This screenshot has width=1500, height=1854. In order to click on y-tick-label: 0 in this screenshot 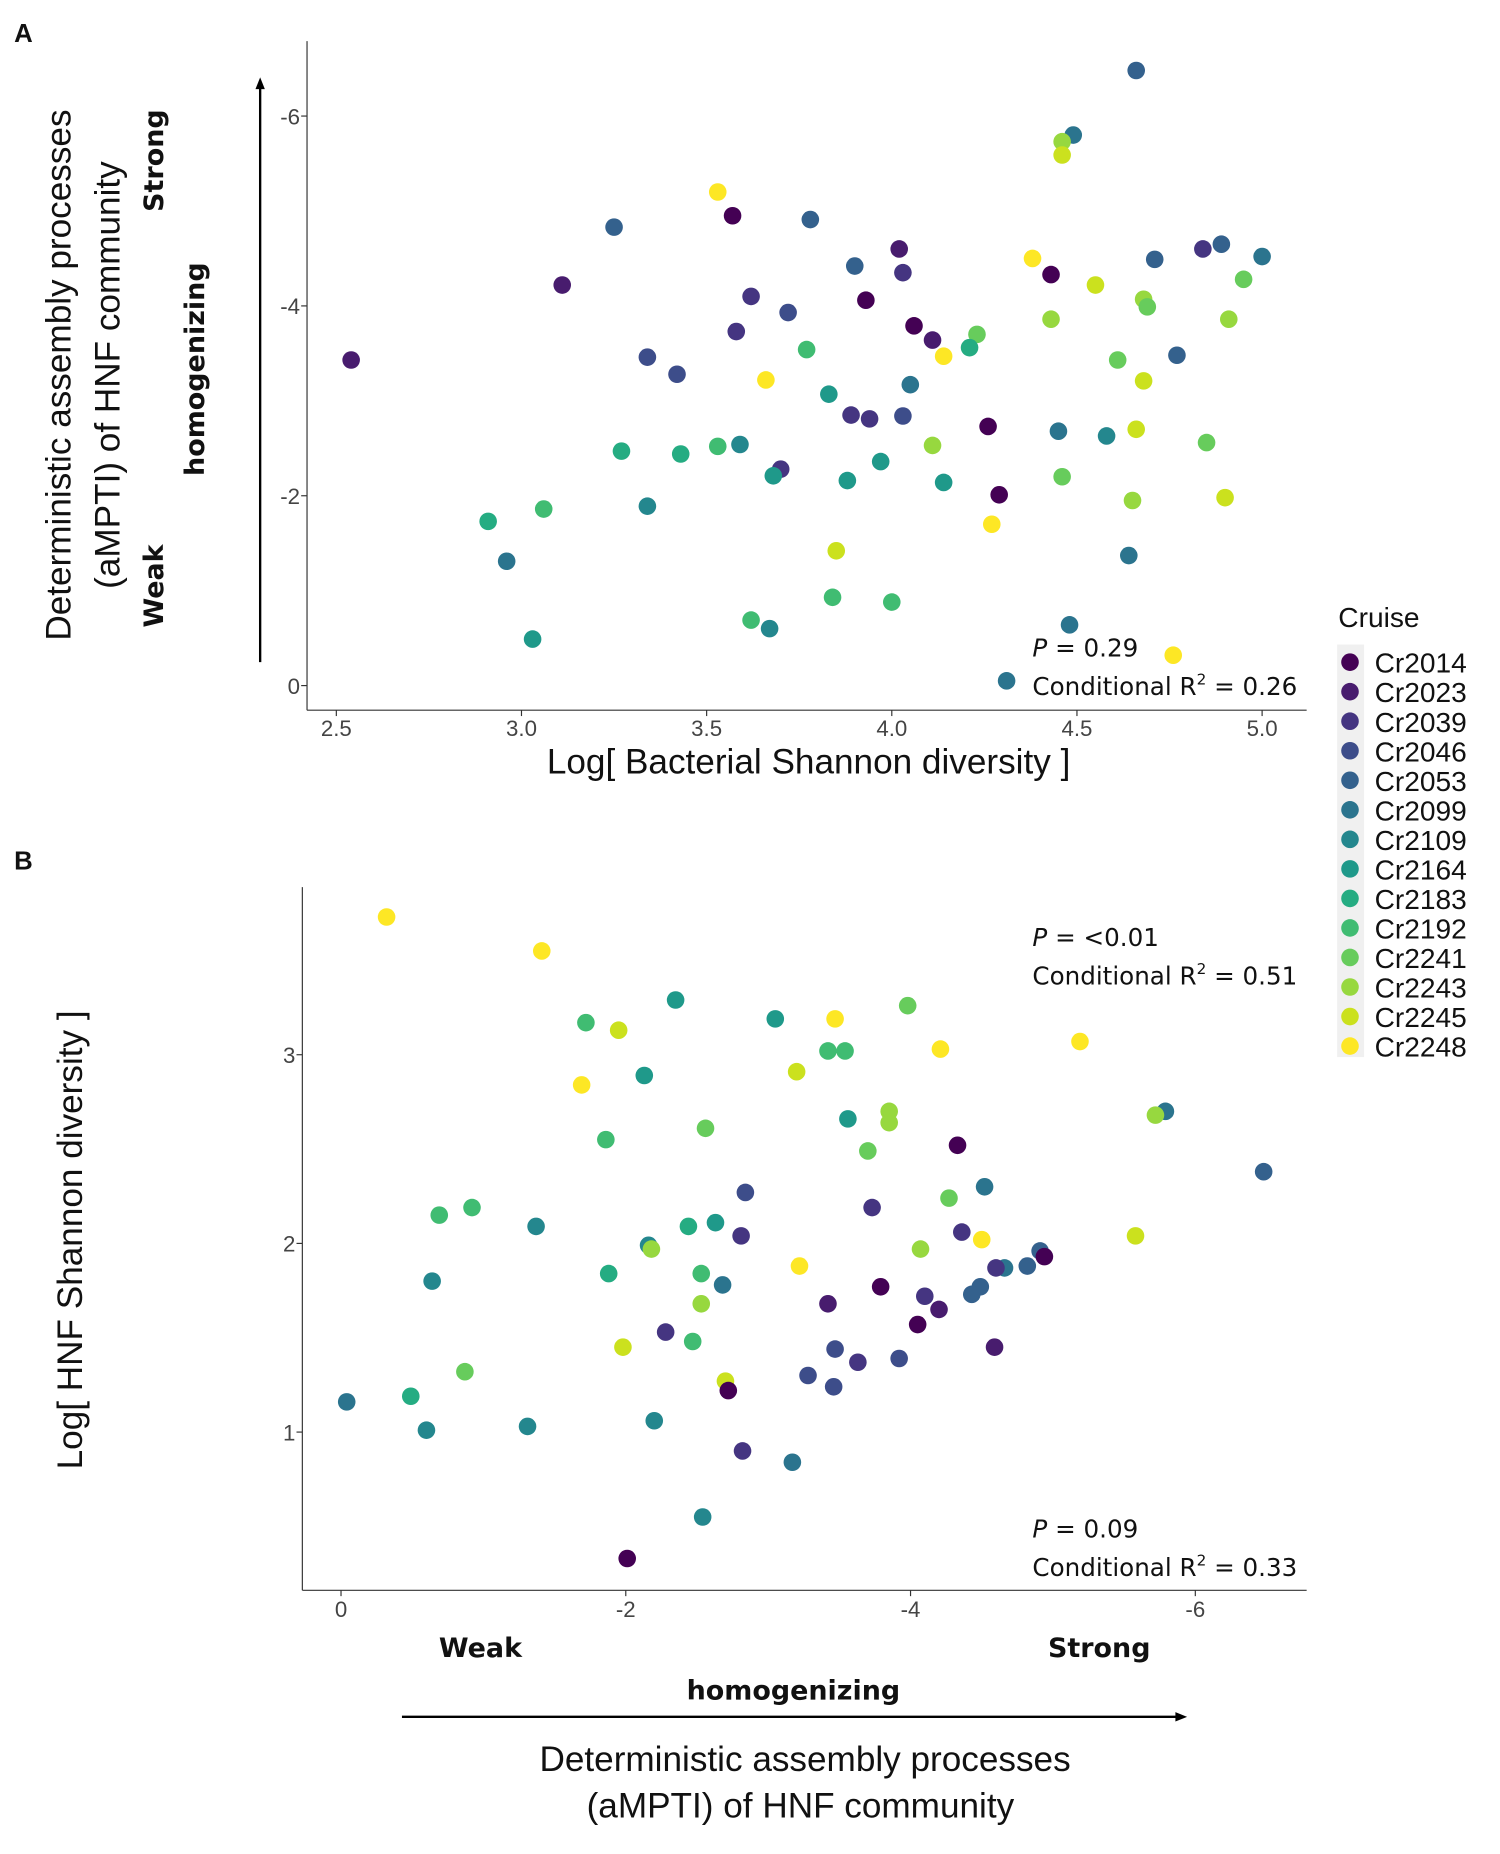, I will do `click(294, 686)`.